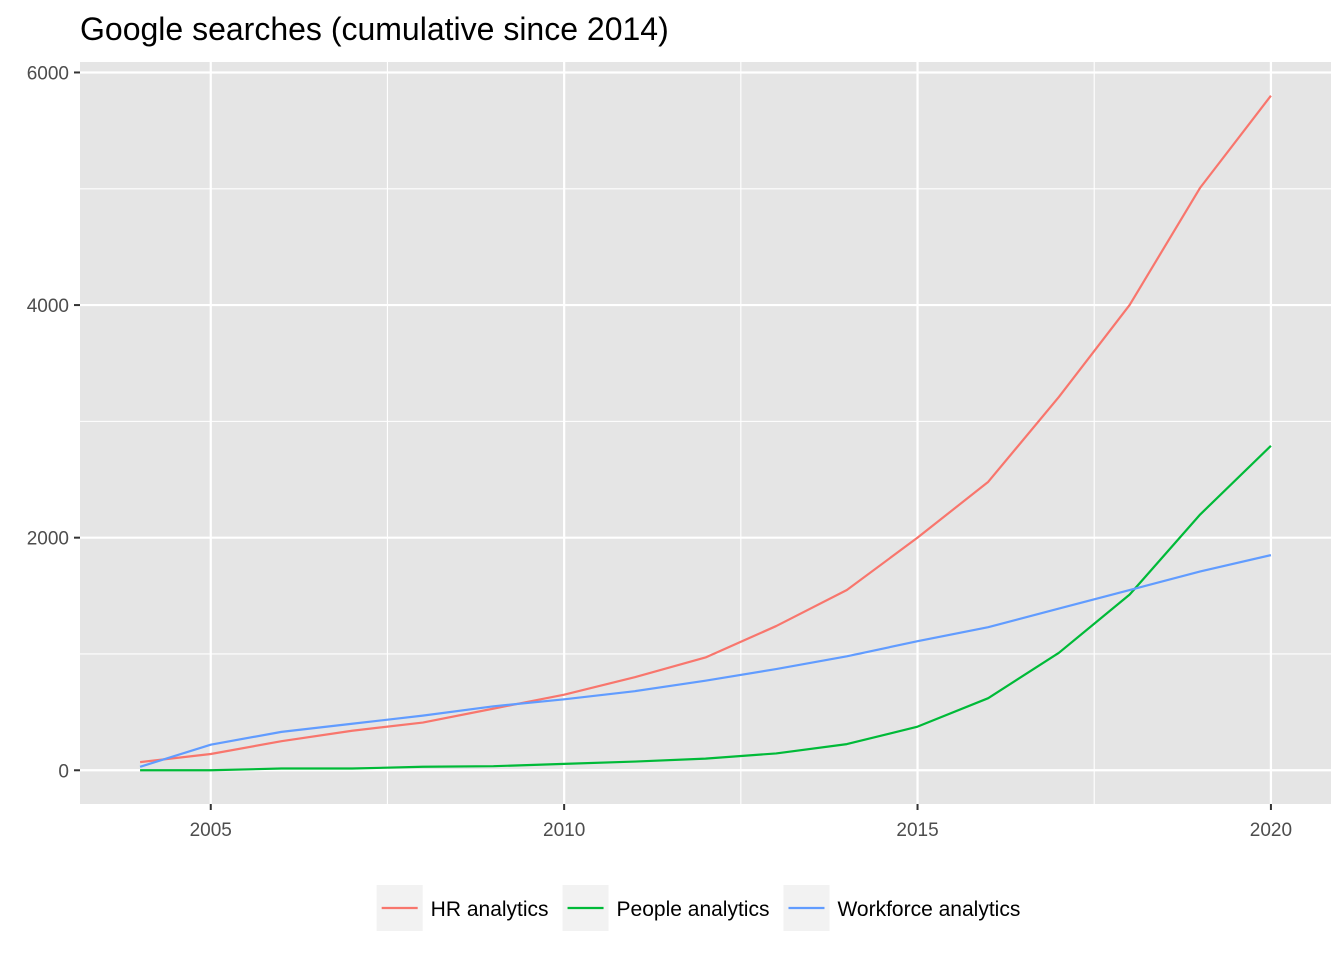 Image resolution: width=1344 pixels, height=960 pixels. I want to click on x-tick-label: 2010, so click(564, 830).